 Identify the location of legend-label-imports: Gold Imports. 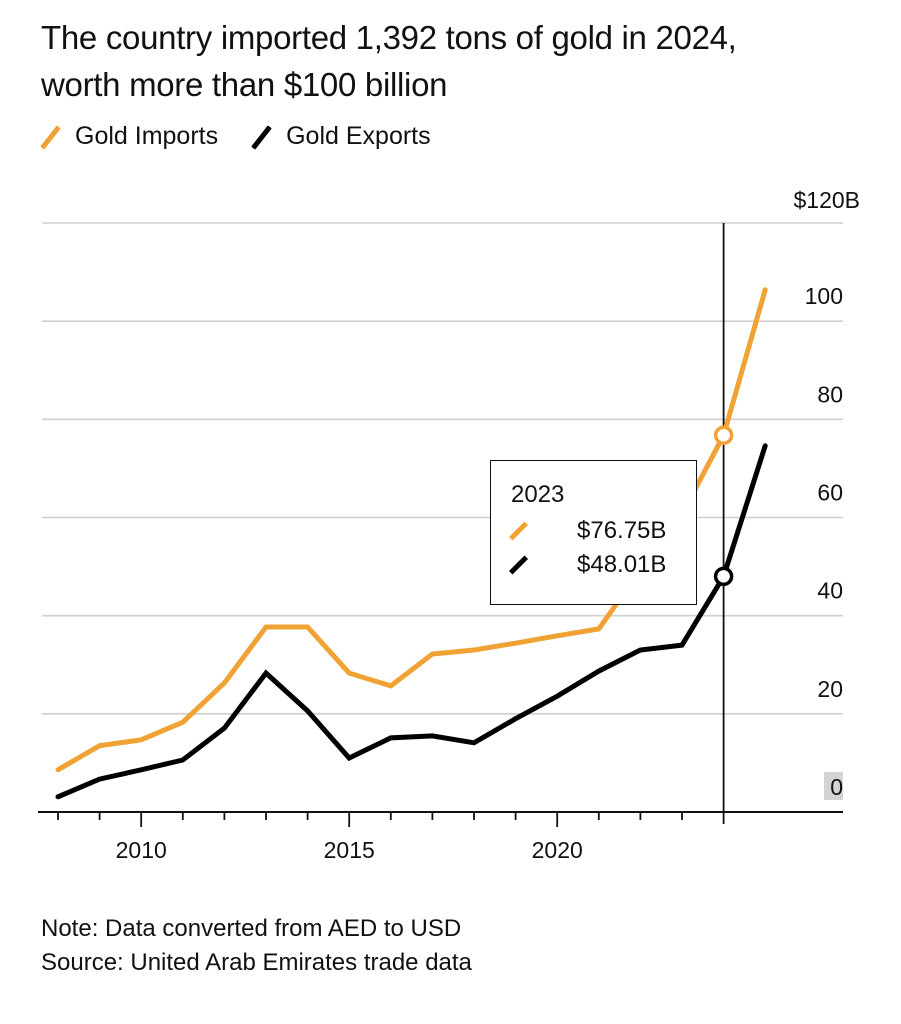
(147, 136).